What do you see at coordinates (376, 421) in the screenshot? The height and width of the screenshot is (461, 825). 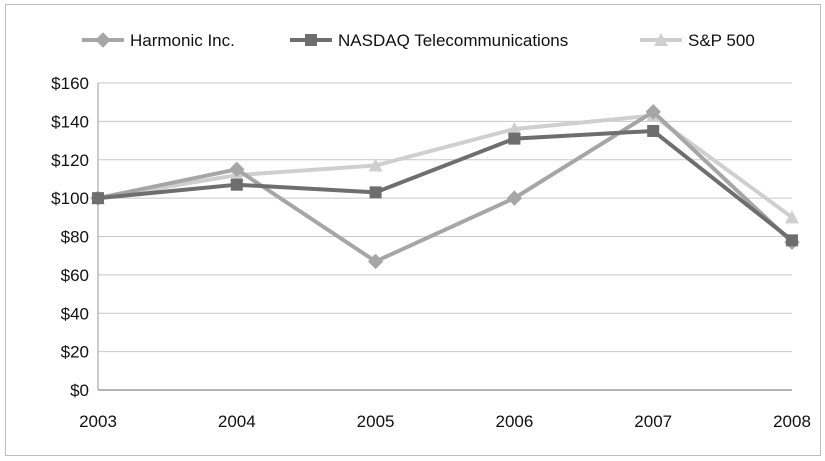 I see `x-tick-label: 2005` at bounding box center [376, 421].